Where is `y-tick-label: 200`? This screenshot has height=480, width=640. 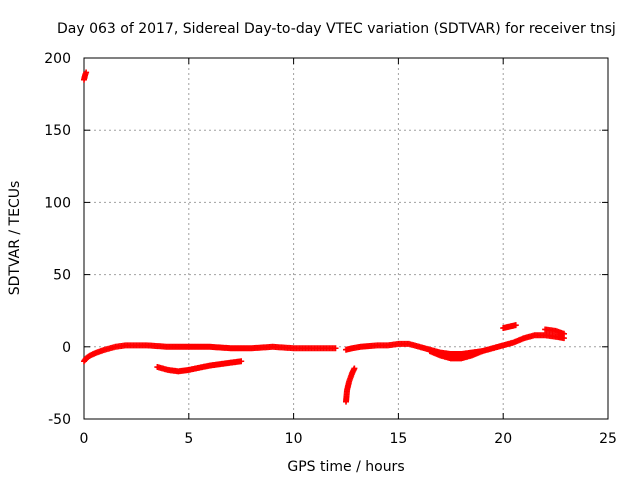
y-tick-label: 200 is located at coordinates (57, 59).